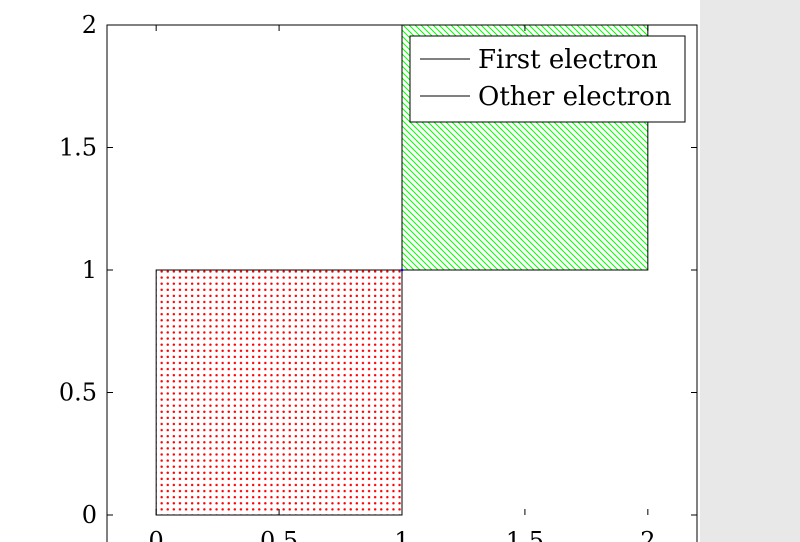 This screenshot has width=800, height=542. I want to click on x-tick-label: 0.5, so click(279, 534).